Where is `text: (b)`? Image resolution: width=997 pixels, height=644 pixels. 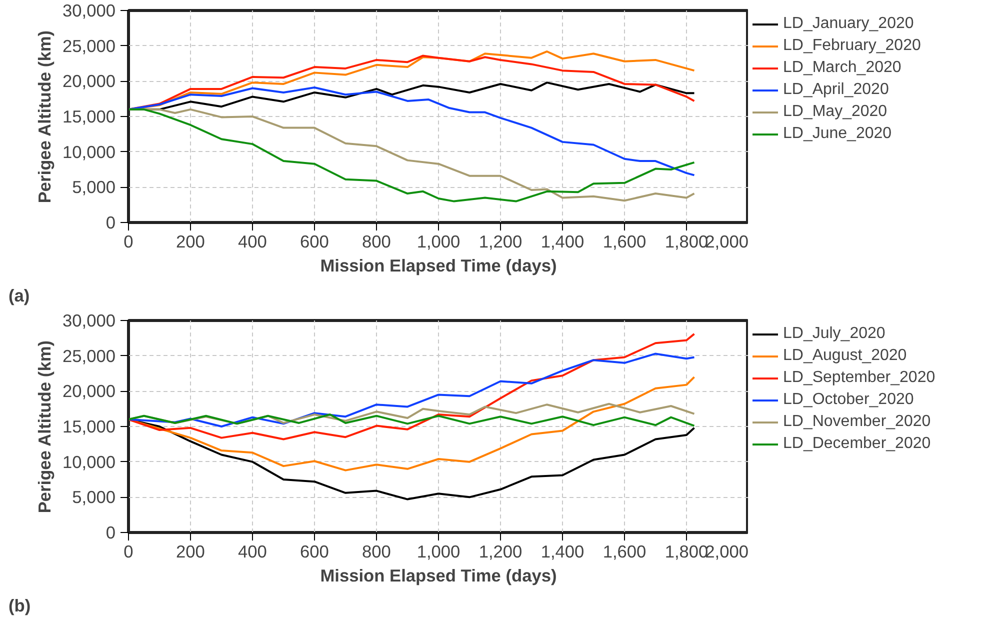 text: (b) is located at coordinates (19, 606).